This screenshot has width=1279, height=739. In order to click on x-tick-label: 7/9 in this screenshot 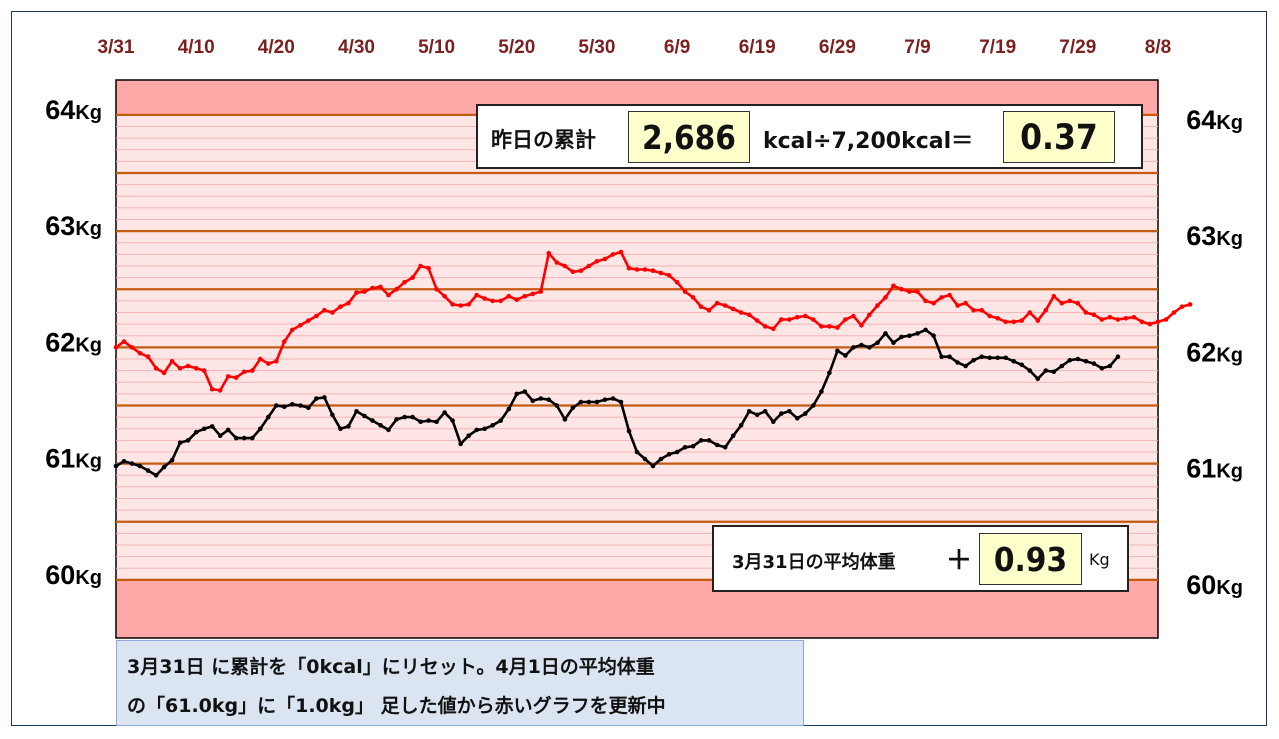, I will do `click(917, 47)`.